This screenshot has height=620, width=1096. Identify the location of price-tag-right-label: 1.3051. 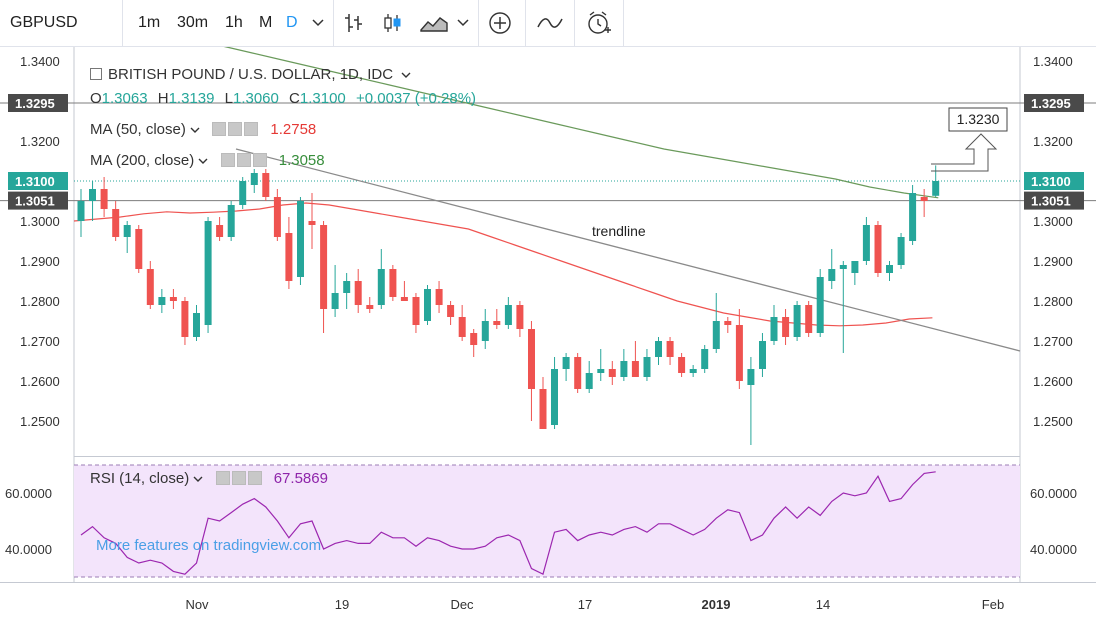
(1051, 201).